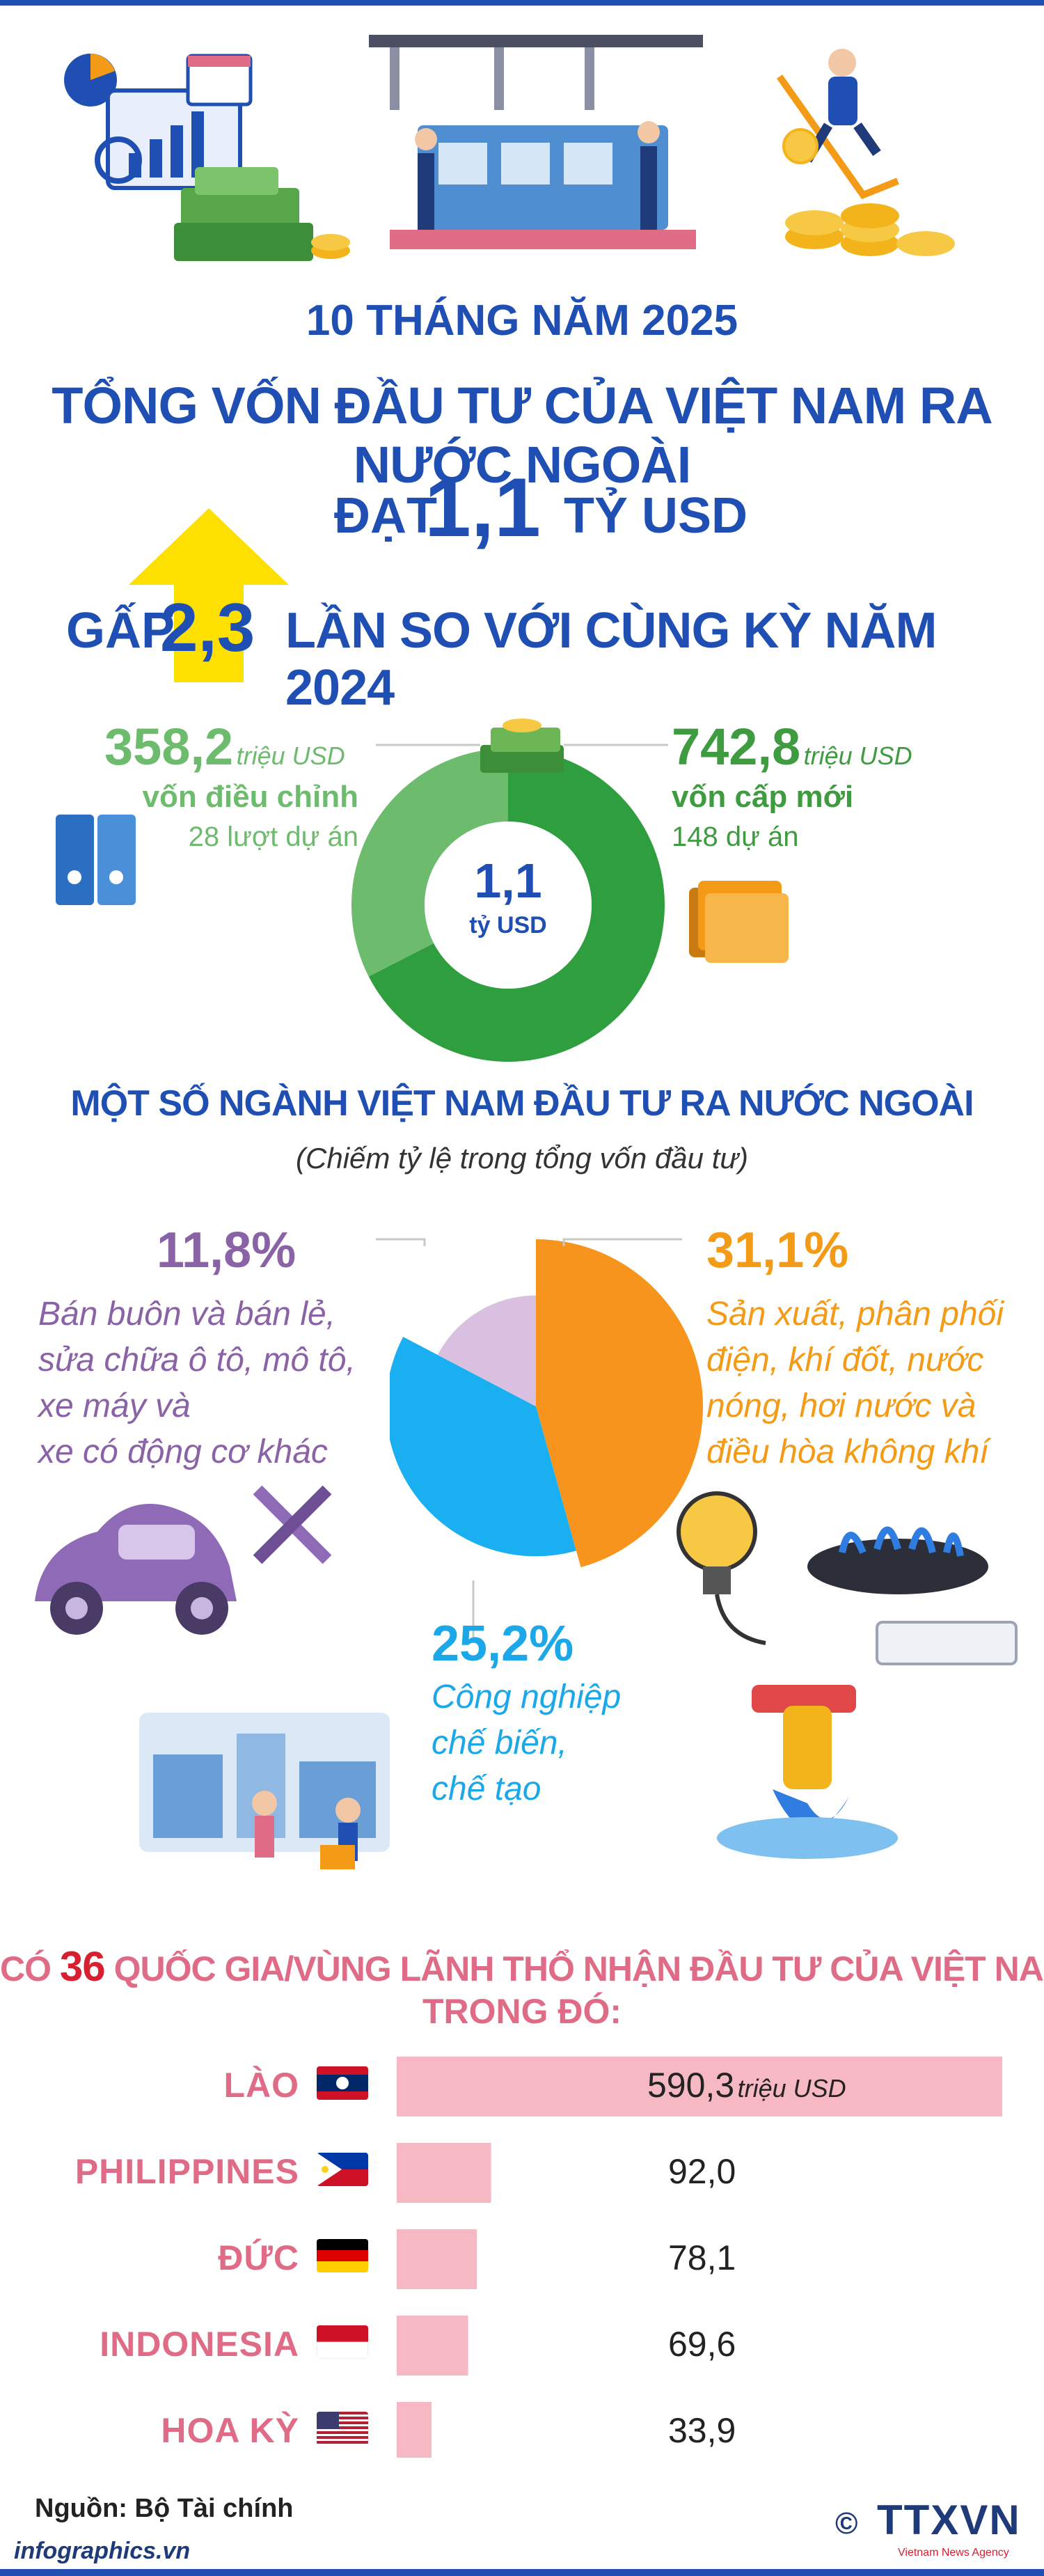  Describe the element at coordinates (949, 2520) in the screenshot. I see `brand-logo: TTXVN` at that location.